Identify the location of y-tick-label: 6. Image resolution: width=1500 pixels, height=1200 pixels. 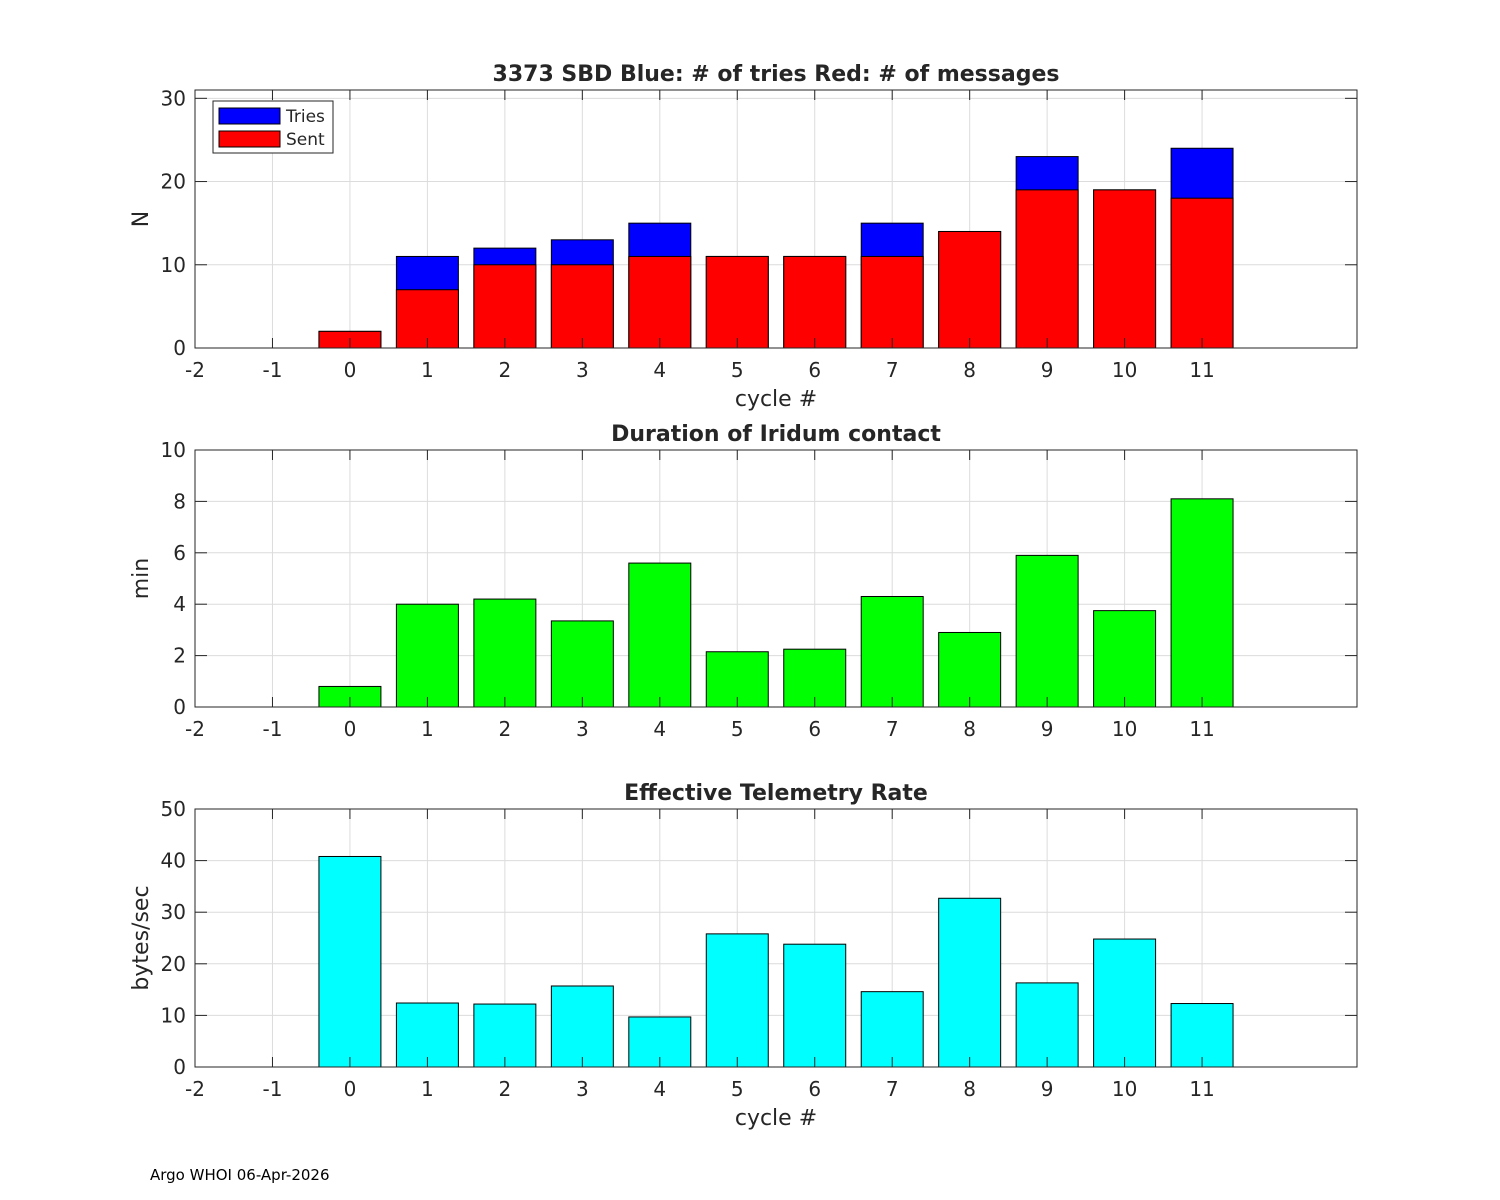
(179, 553).